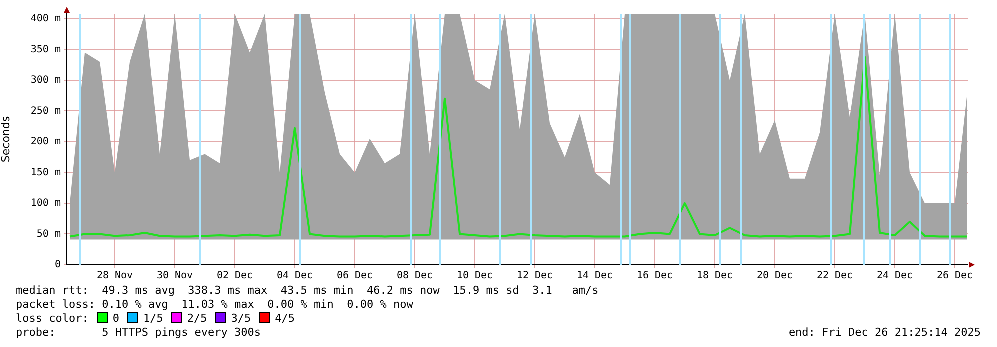  Describe the element at coordinates (139, 332) in the screenshot. I see `text: probe: 5 HTTPS pings every 300s` at that location.